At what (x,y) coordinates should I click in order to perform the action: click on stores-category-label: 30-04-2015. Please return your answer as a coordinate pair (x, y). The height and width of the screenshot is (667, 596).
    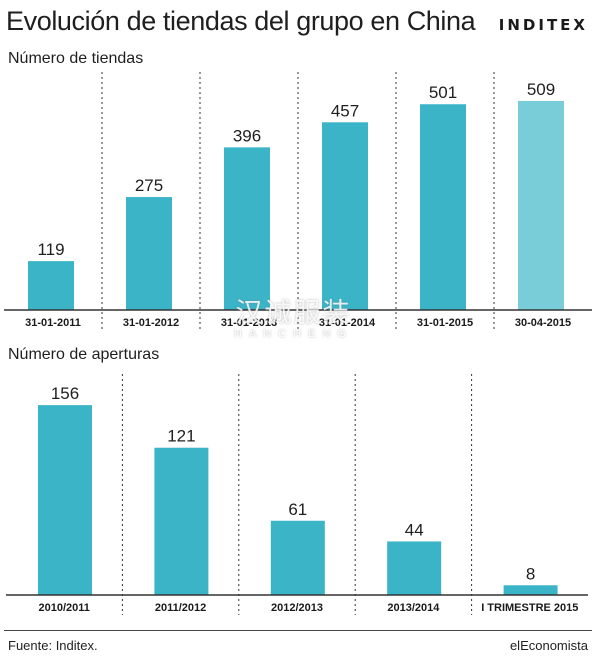
    Looking at the image, I should click on (543, 323).